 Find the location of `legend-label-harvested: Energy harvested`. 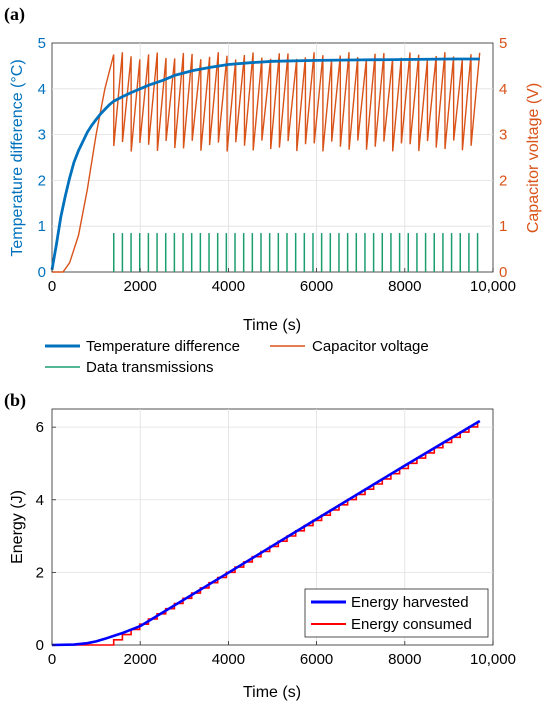

legend-label-harvested: Energy harvested is located at coordinates (410, 602).